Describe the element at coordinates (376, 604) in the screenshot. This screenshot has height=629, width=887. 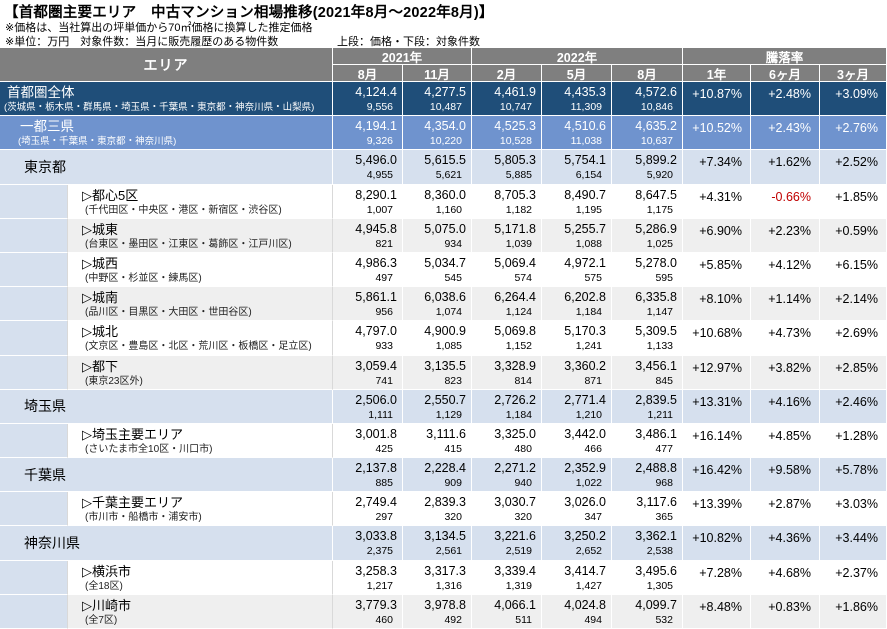
I see `price-value: 3,779.3` at that location.